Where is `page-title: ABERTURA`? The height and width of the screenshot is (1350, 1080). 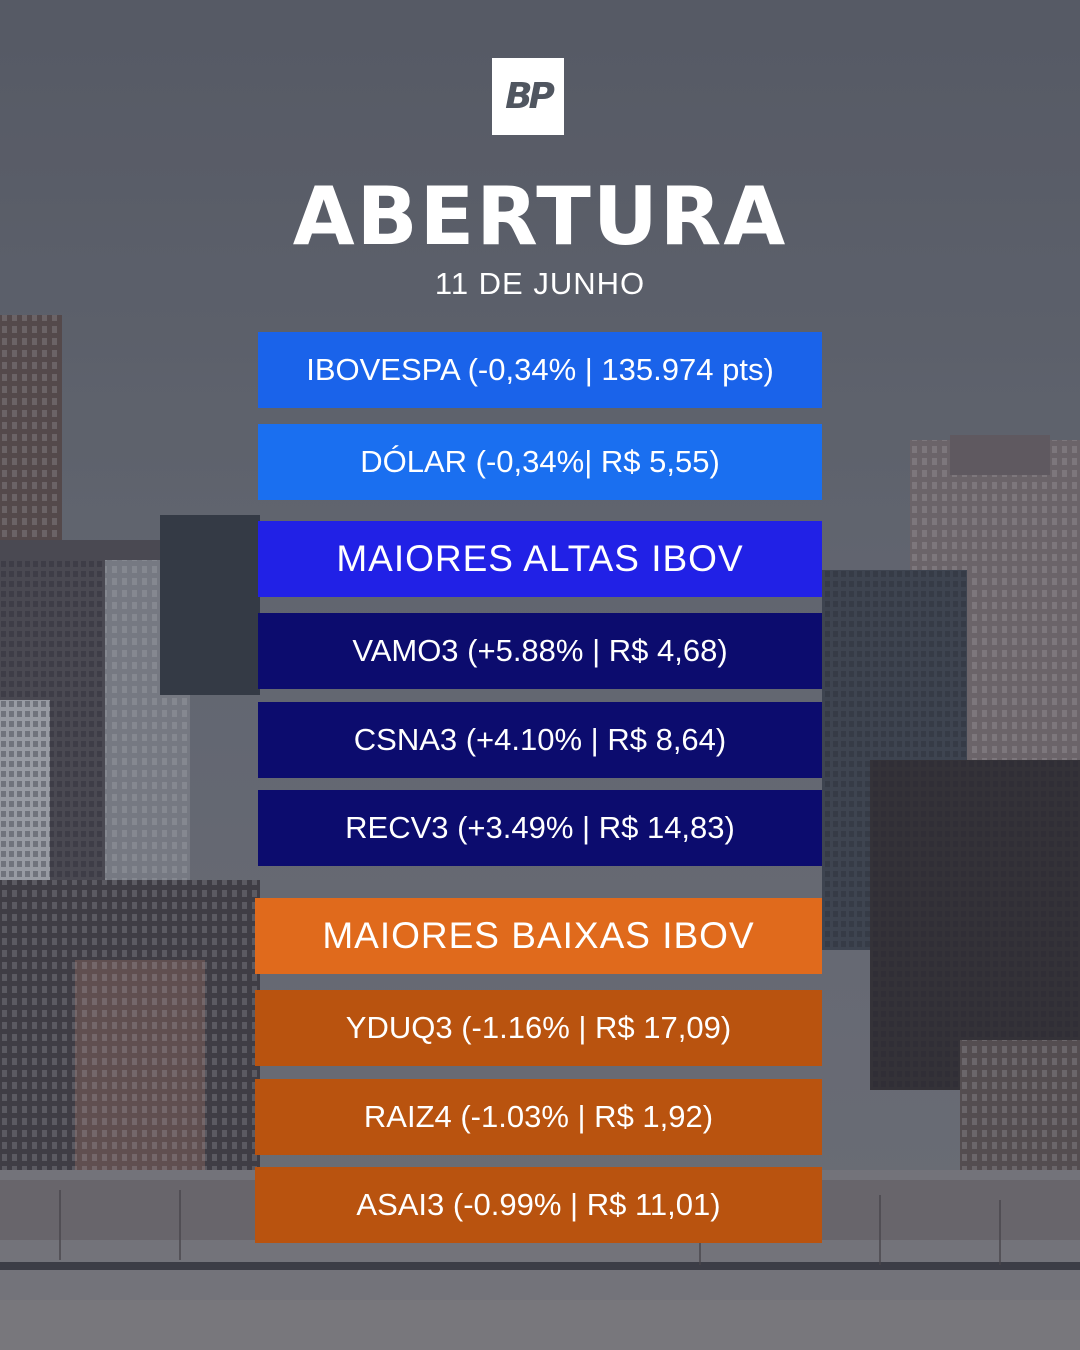
page-title: ABERTURA is located at coordinates (540, 216).